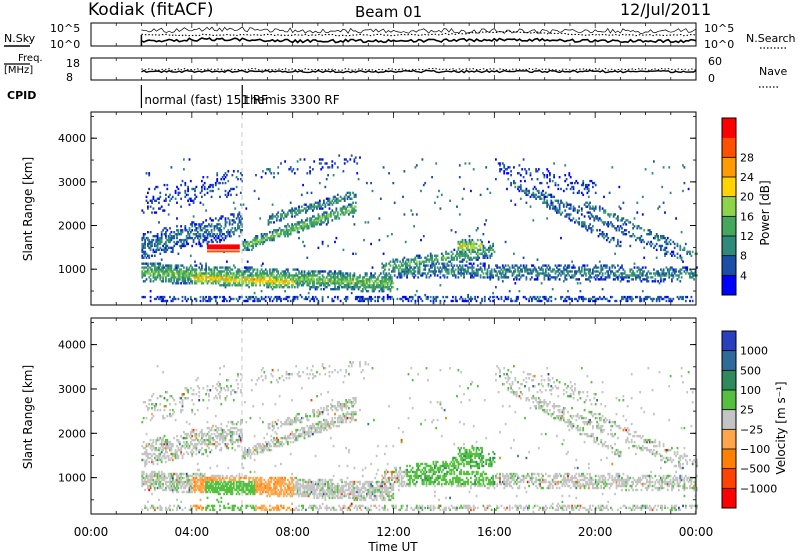 This screenshot has width=800, height=554. What do you see at coordinates (292, 532) in the screenshot?
I see `time-tick-label: 08:00` at bounding box center [292, 532].